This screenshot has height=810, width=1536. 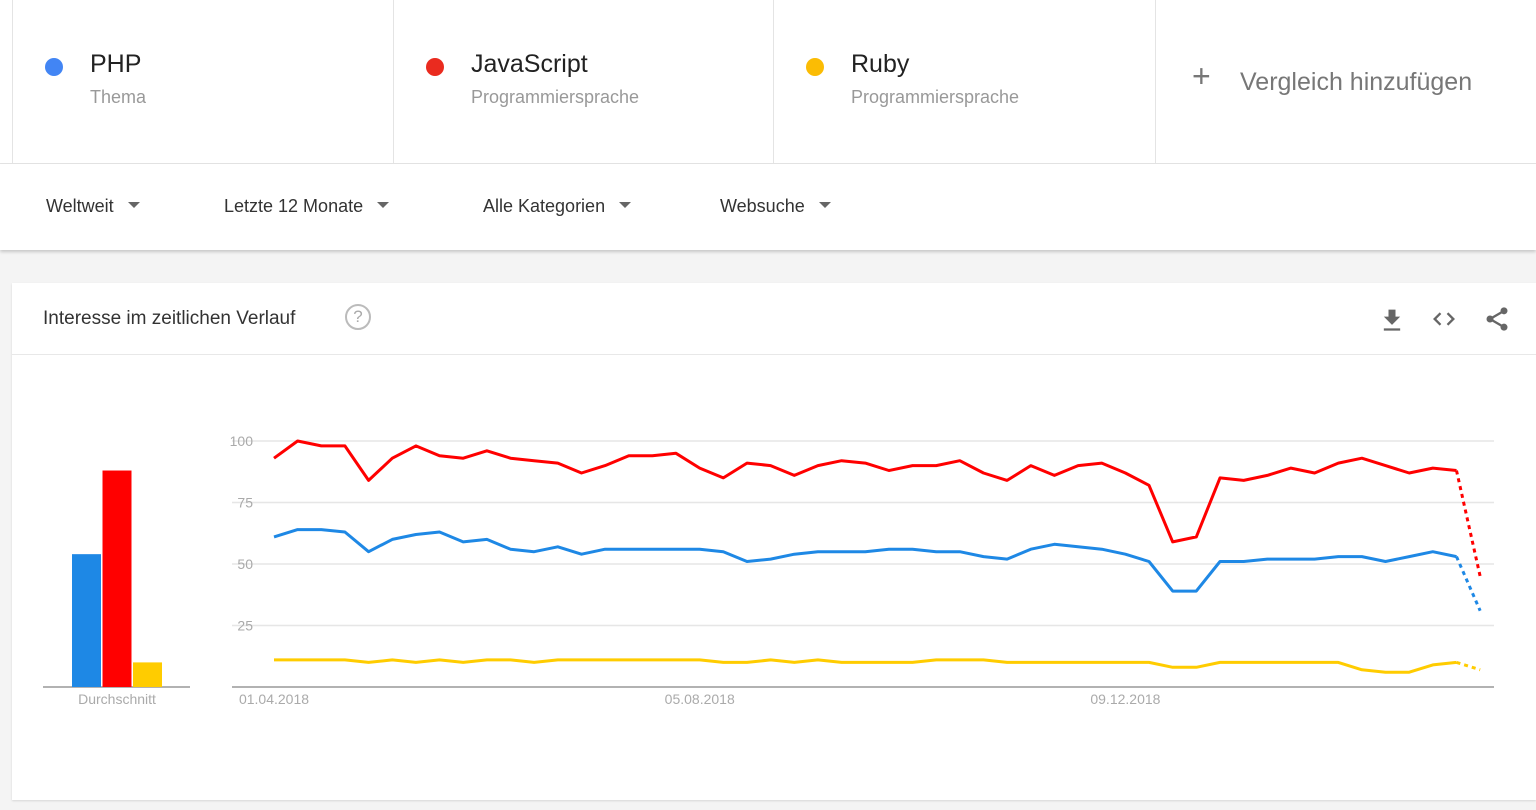 I want to click on filter-label: Weltweit, so click(x=80, y=206).